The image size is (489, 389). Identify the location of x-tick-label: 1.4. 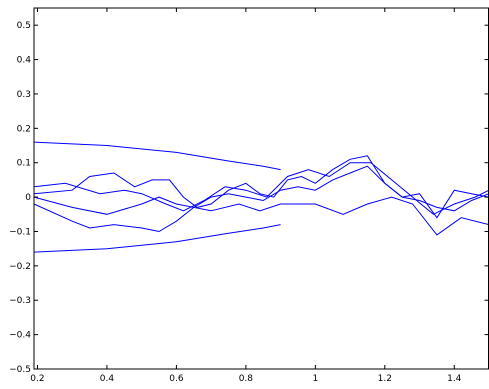
(454, 379).